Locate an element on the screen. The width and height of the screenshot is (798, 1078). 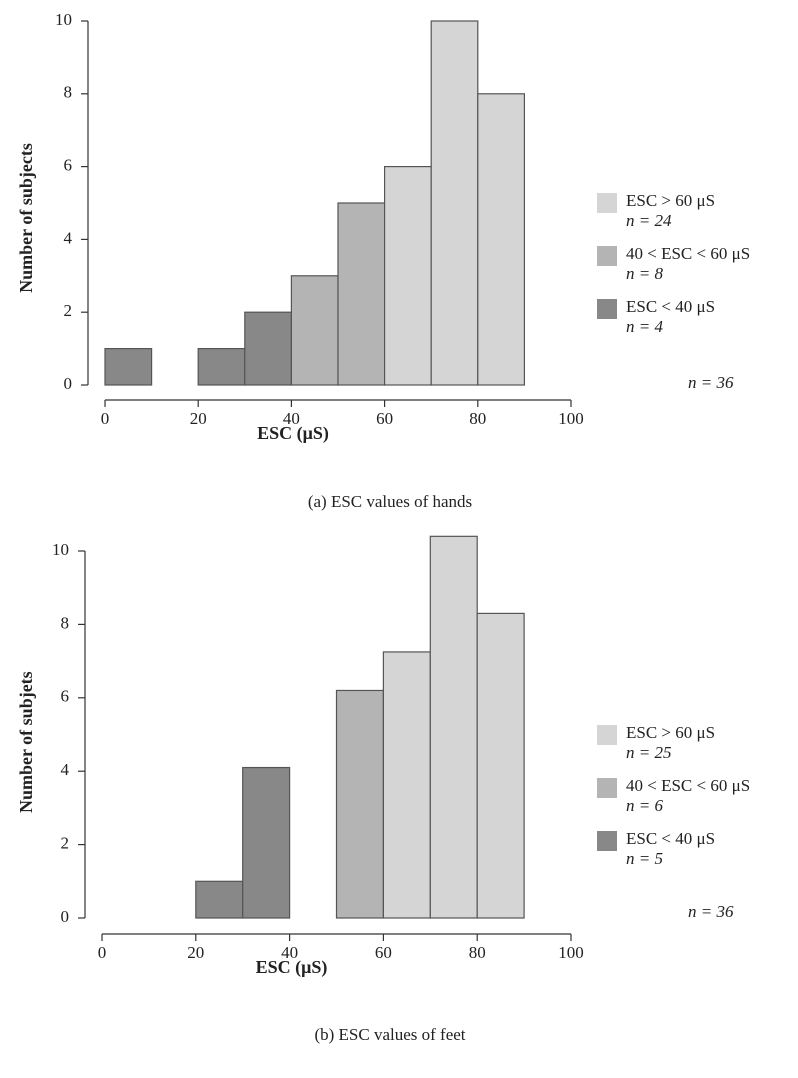
legend-count: n = 5 is located at coordinates (644, 858).